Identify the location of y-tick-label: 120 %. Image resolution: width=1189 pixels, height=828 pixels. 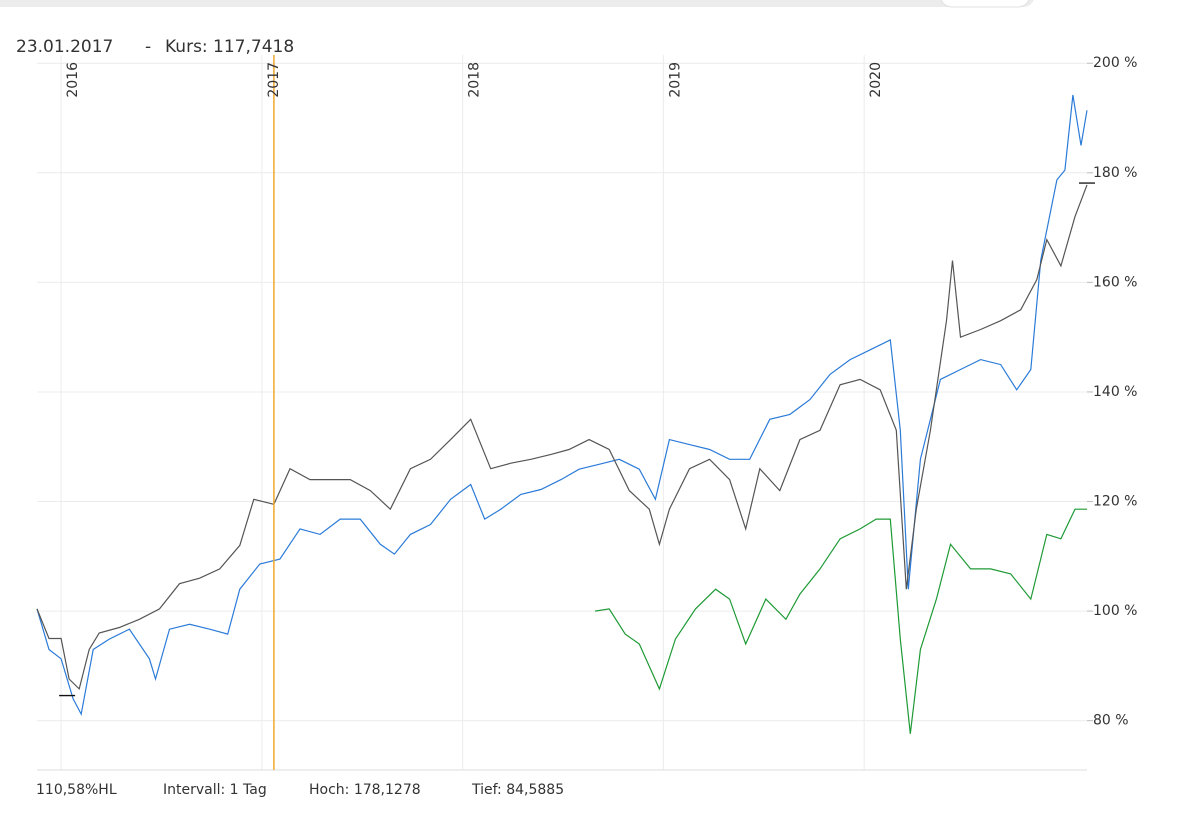
(1115, 502).